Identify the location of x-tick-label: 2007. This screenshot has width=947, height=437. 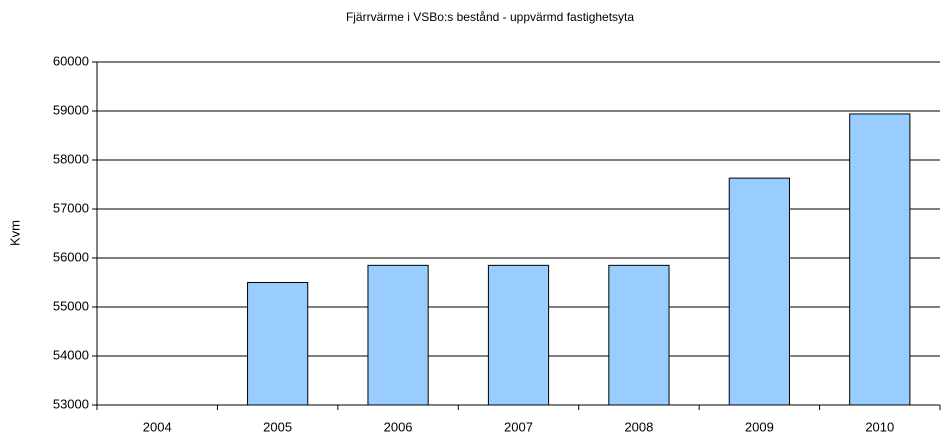
(518, 426).